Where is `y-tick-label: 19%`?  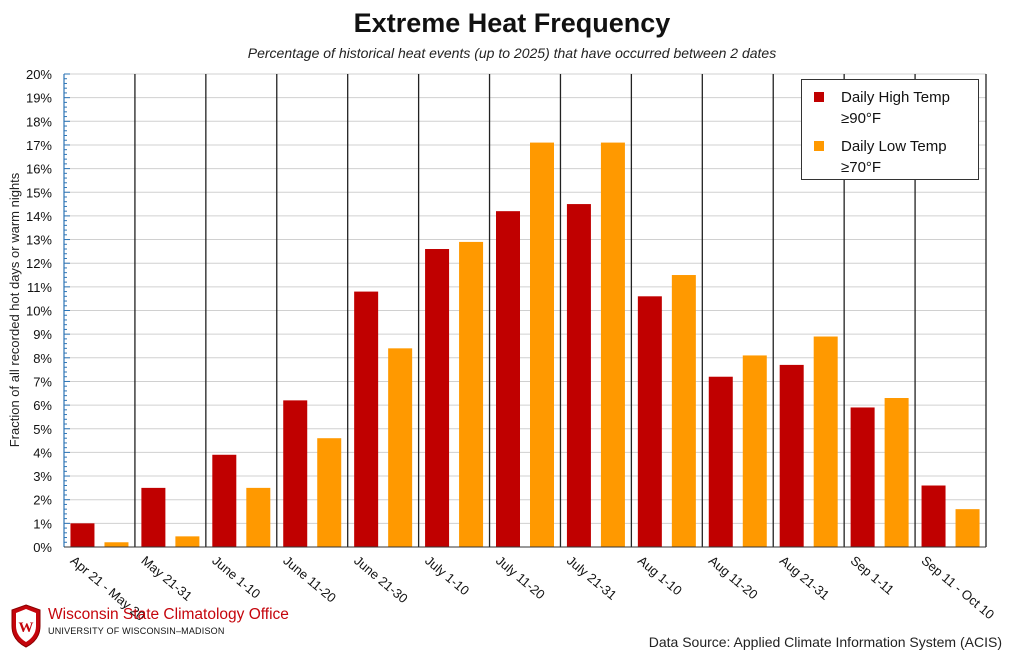 y-tick-label: 19% is located at coordinates (39, 98).